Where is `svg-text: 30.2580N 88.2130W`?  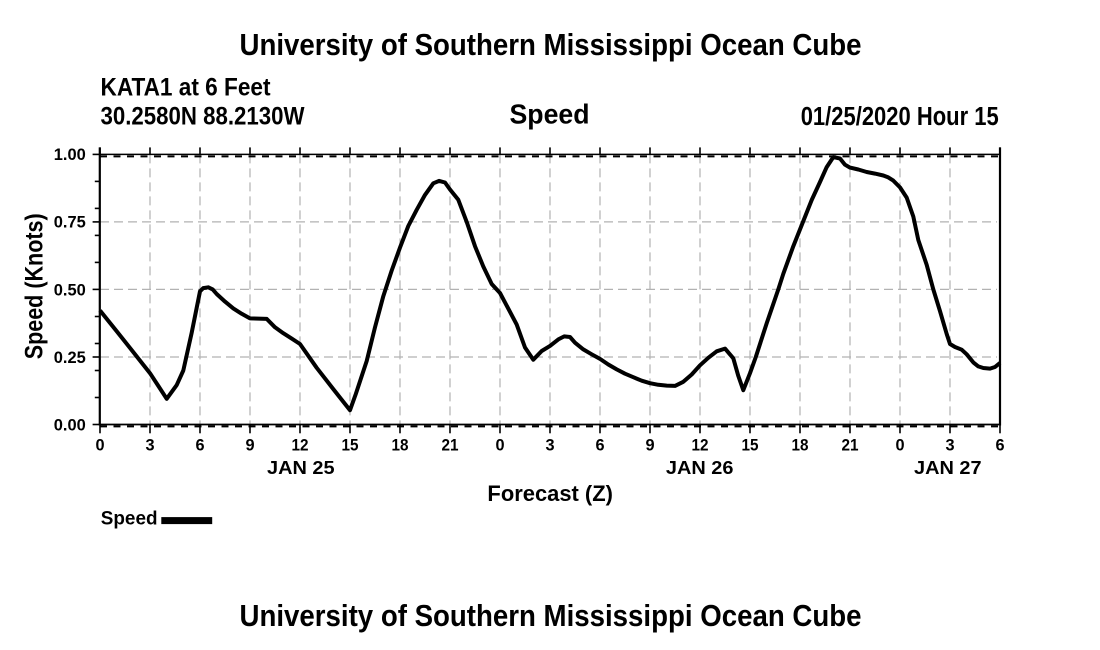 svg-text: 30.2580N 88.2130W is located at coordinates (203, 117).